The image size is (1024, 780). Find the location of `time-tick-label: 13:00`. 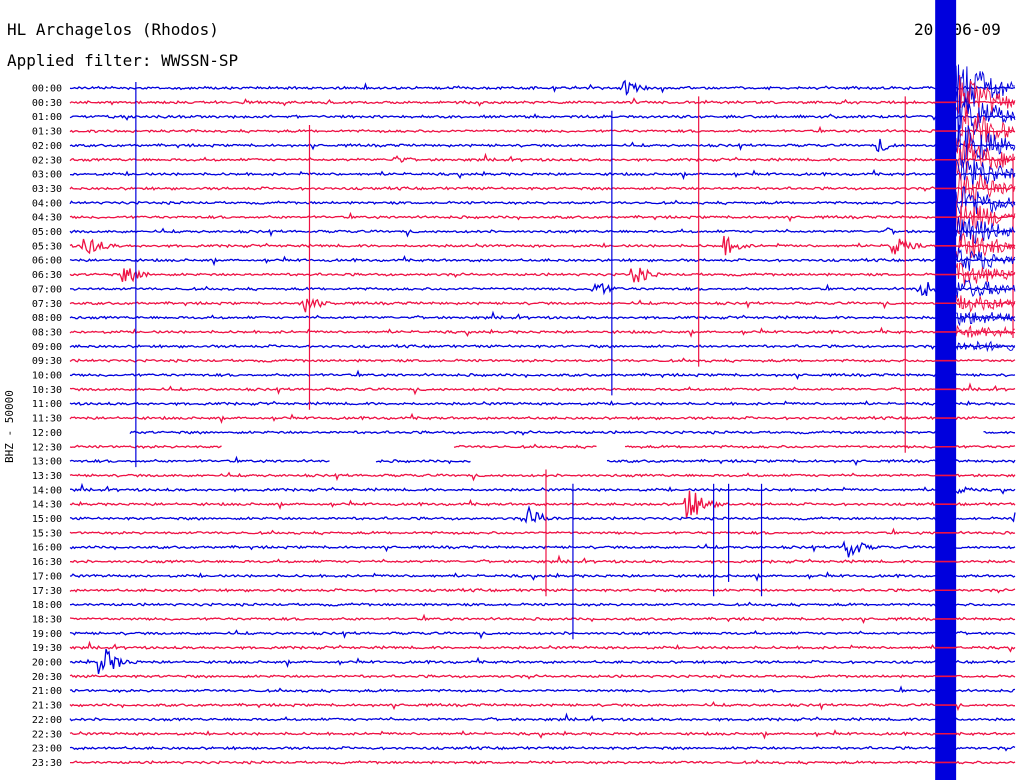

time-tick-label: 13:00 is located at coordinates (47, 462).